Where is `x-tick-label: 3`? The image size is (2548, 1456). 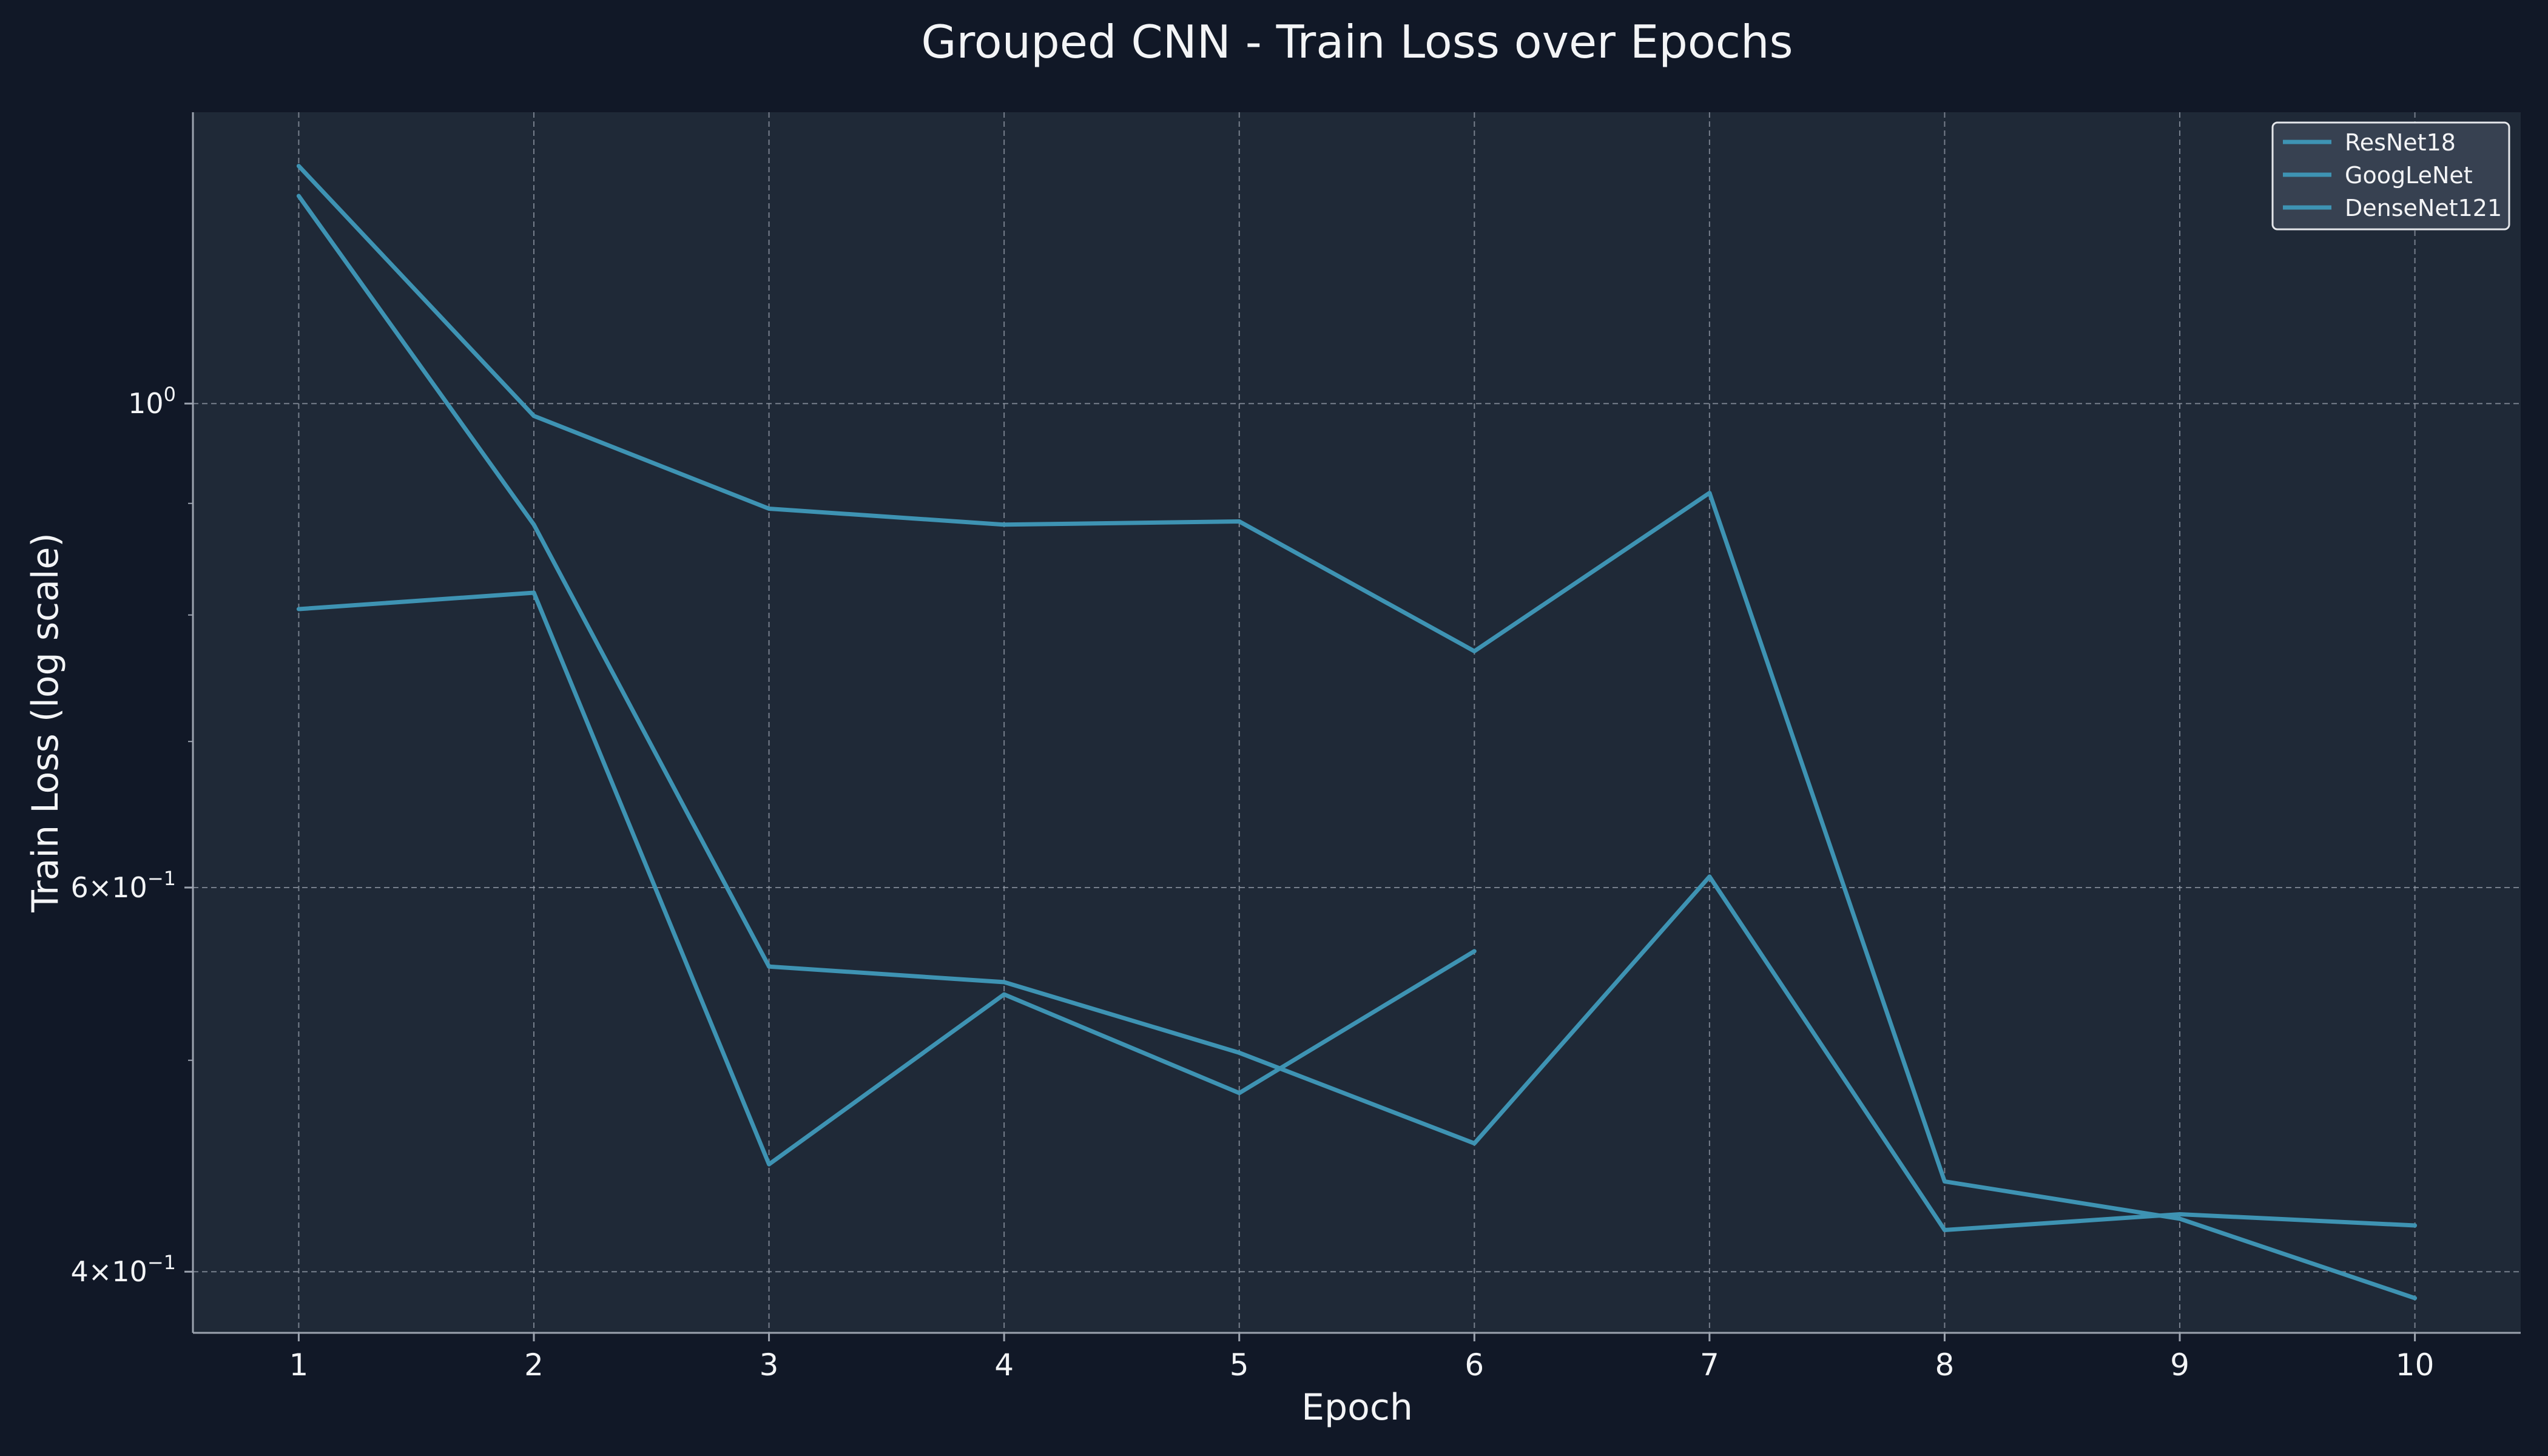 x-tick-label: 3 is located at coordinates (769, 1365).